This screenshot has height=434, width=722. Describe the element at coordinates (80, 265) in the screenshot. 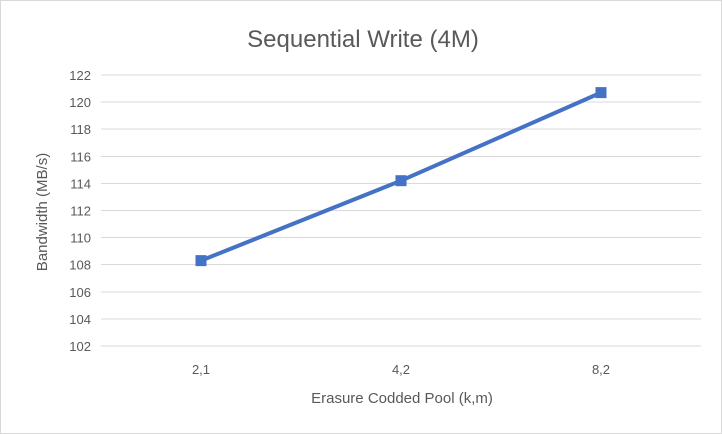

I see `y-tick-label: 108` at that location.